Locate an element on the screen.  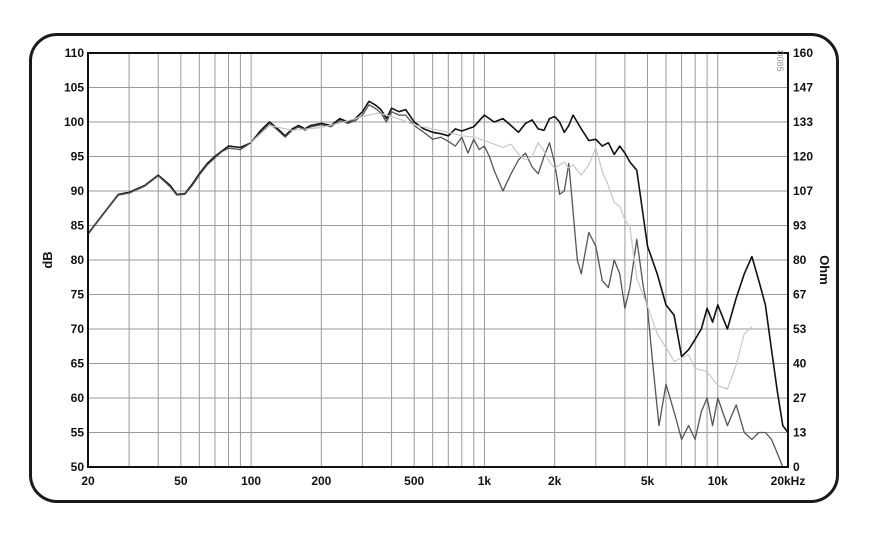
y-tick-label: 90 is located at coordinates (78, 191).